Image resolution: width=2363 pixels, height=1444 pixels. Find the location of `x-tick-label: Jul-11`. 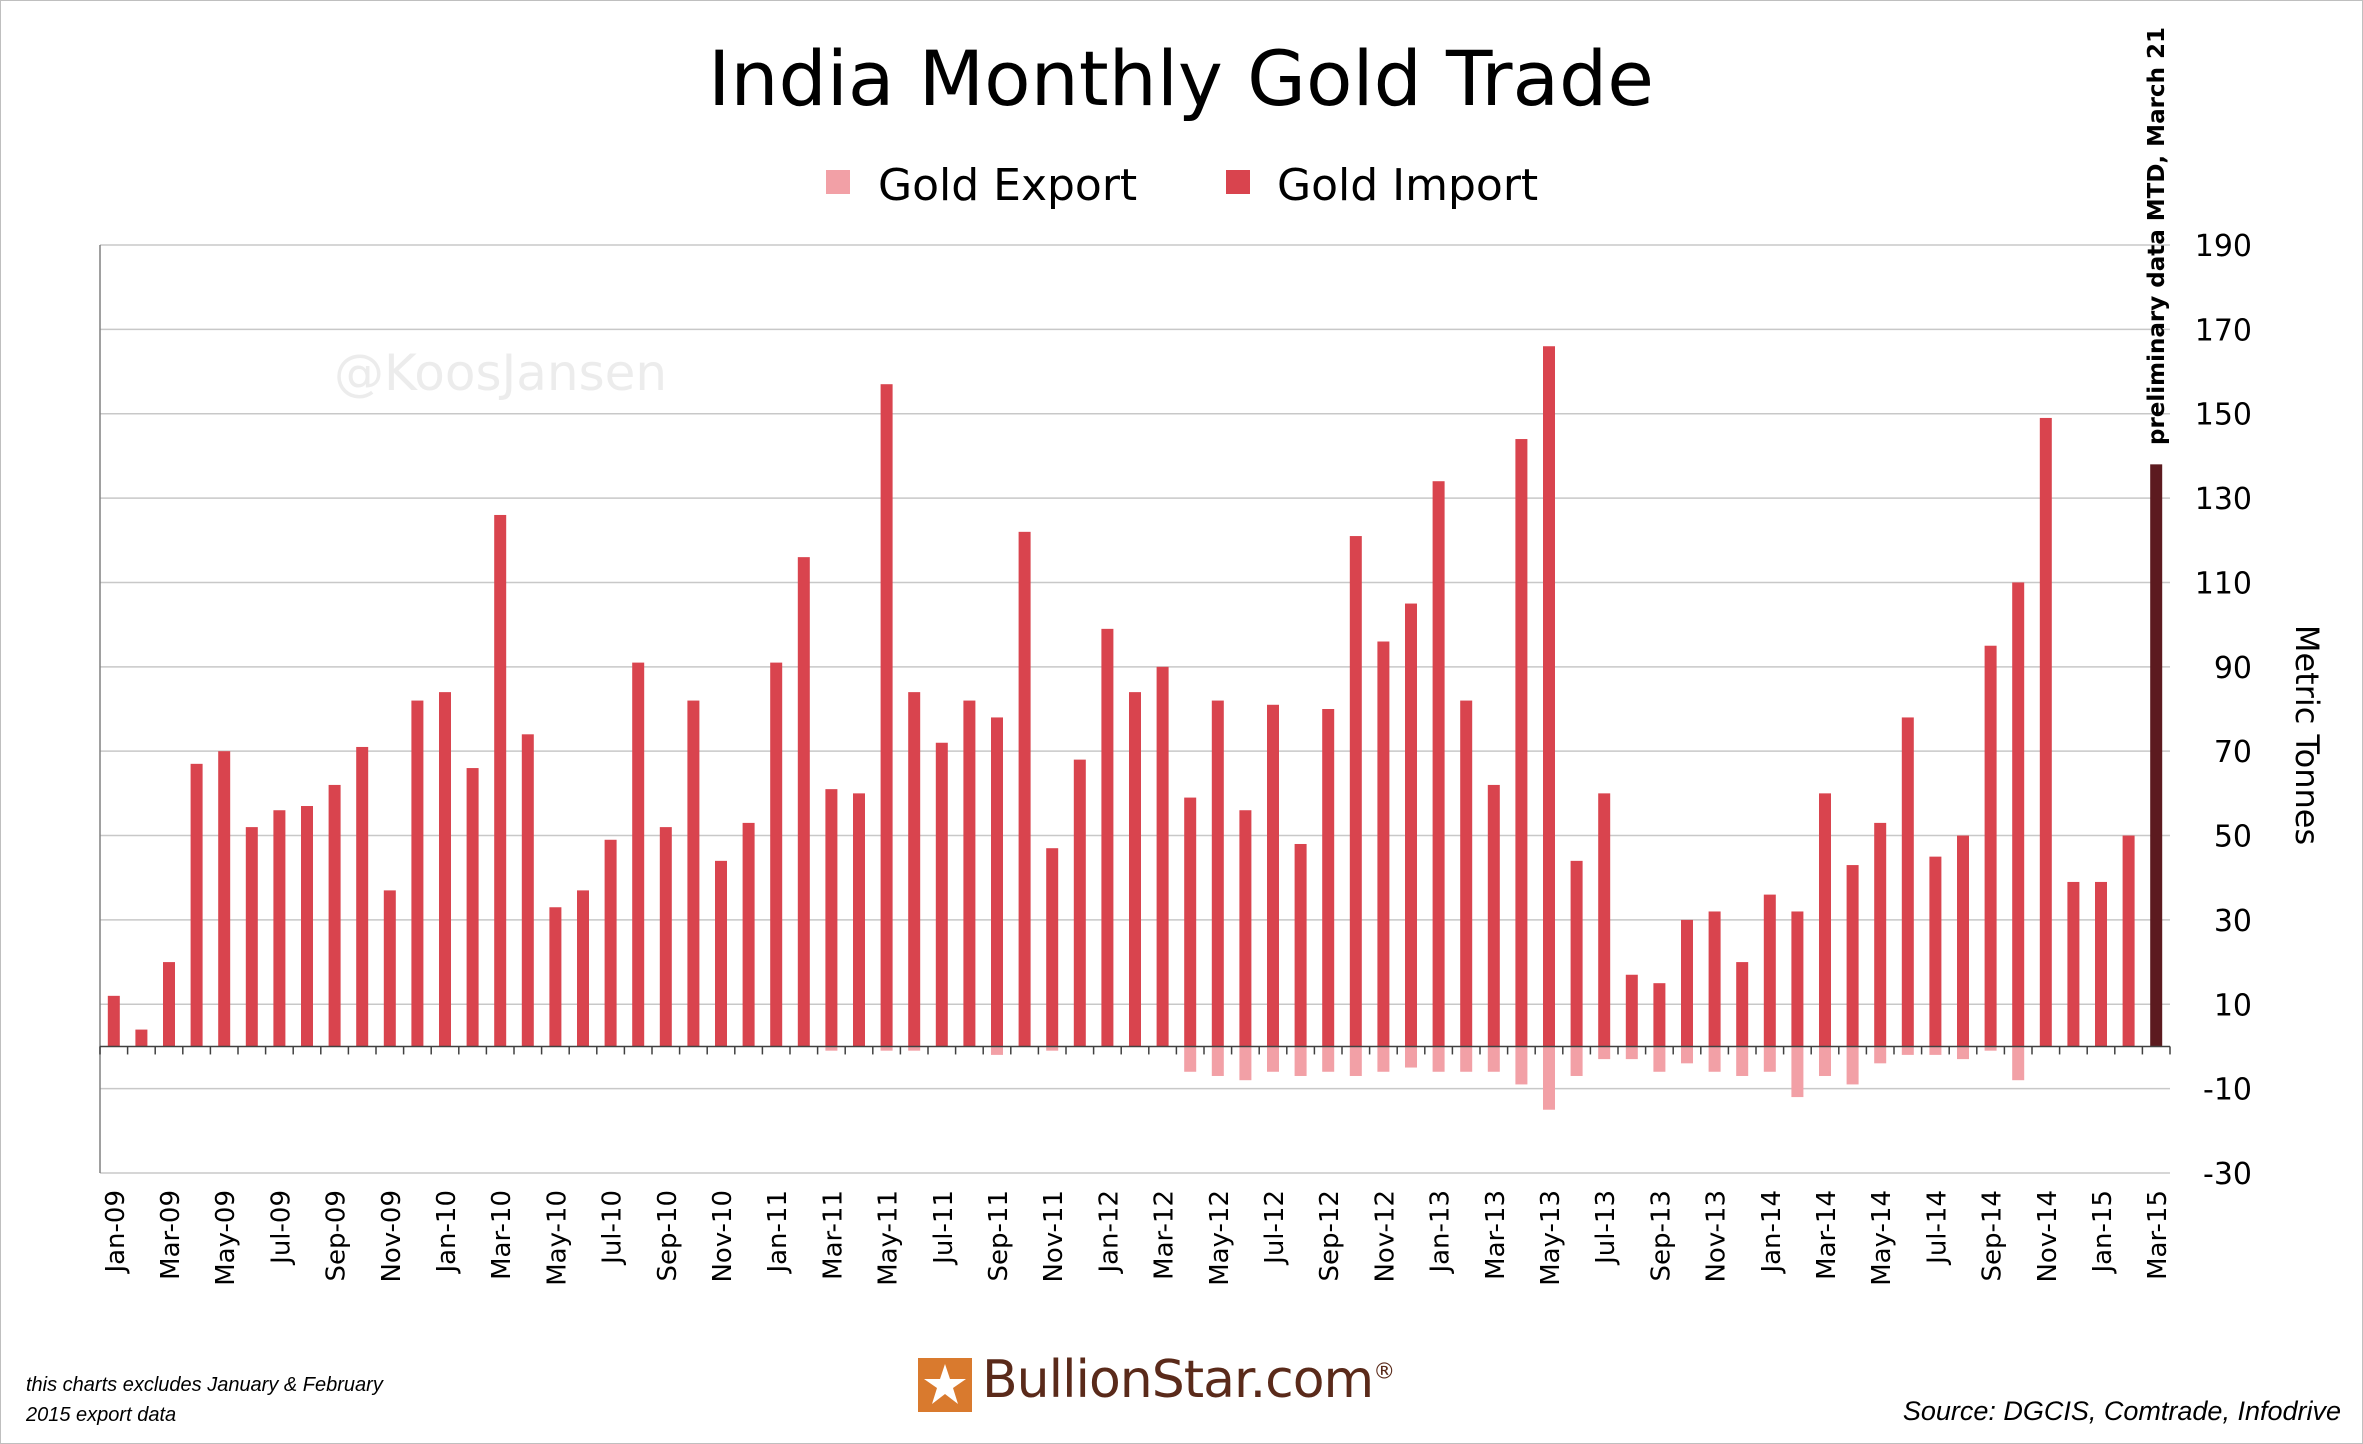

x-tick-label: Jul-11 is located at coordinates (944, 1228).